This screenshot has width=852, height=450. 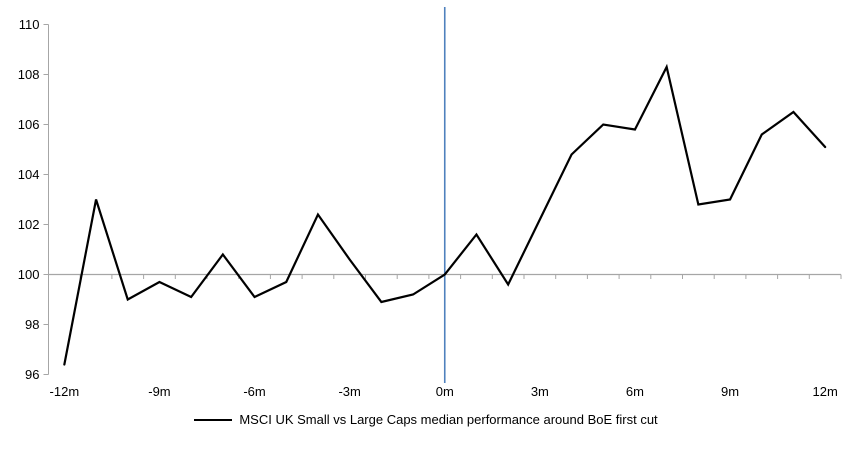 What do you see at coordinates (159, 391) in the screenshot?
I see `x-tick-label: -9m` at bounding box center [159, 391].